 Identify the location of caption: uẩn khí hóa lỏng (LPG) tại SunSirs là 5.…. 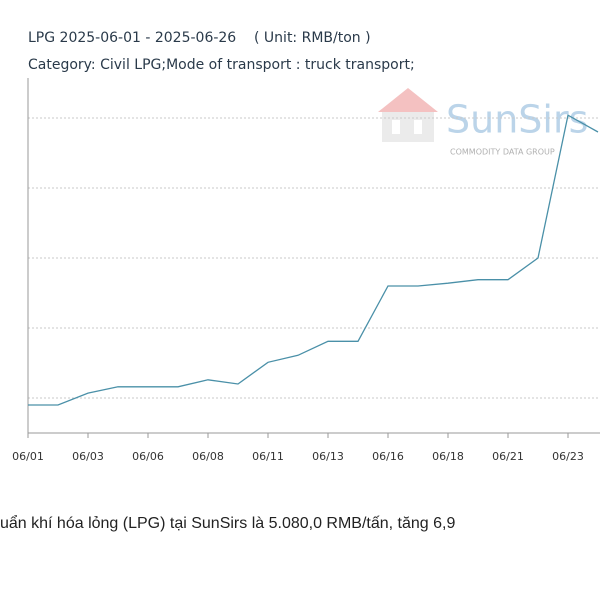
(227, 523).